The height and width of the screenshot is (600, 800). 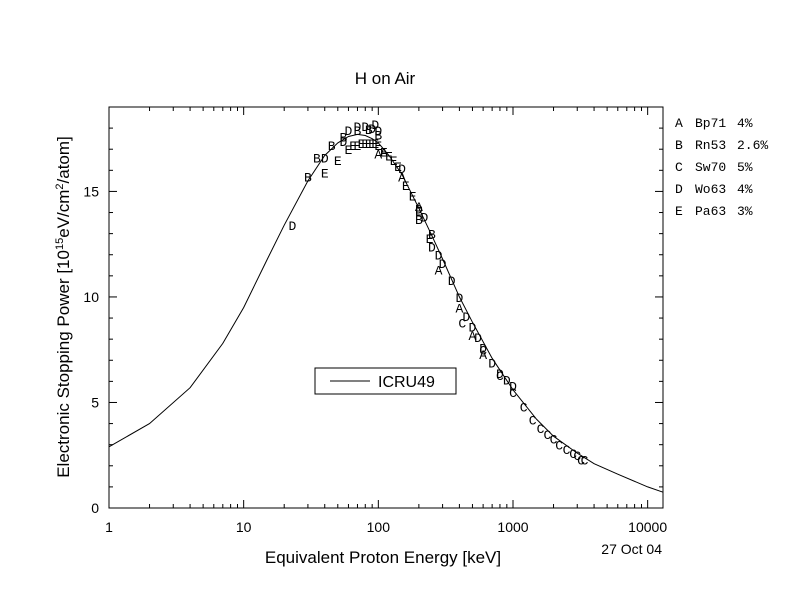 I want to click on curve-legend-box: ICRU49, so click(x=385, y=381).